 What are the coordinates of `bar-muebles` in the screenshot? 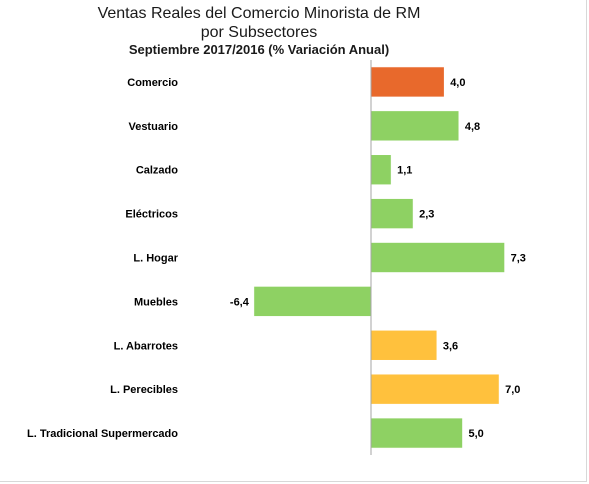 It's located at (312, 301).